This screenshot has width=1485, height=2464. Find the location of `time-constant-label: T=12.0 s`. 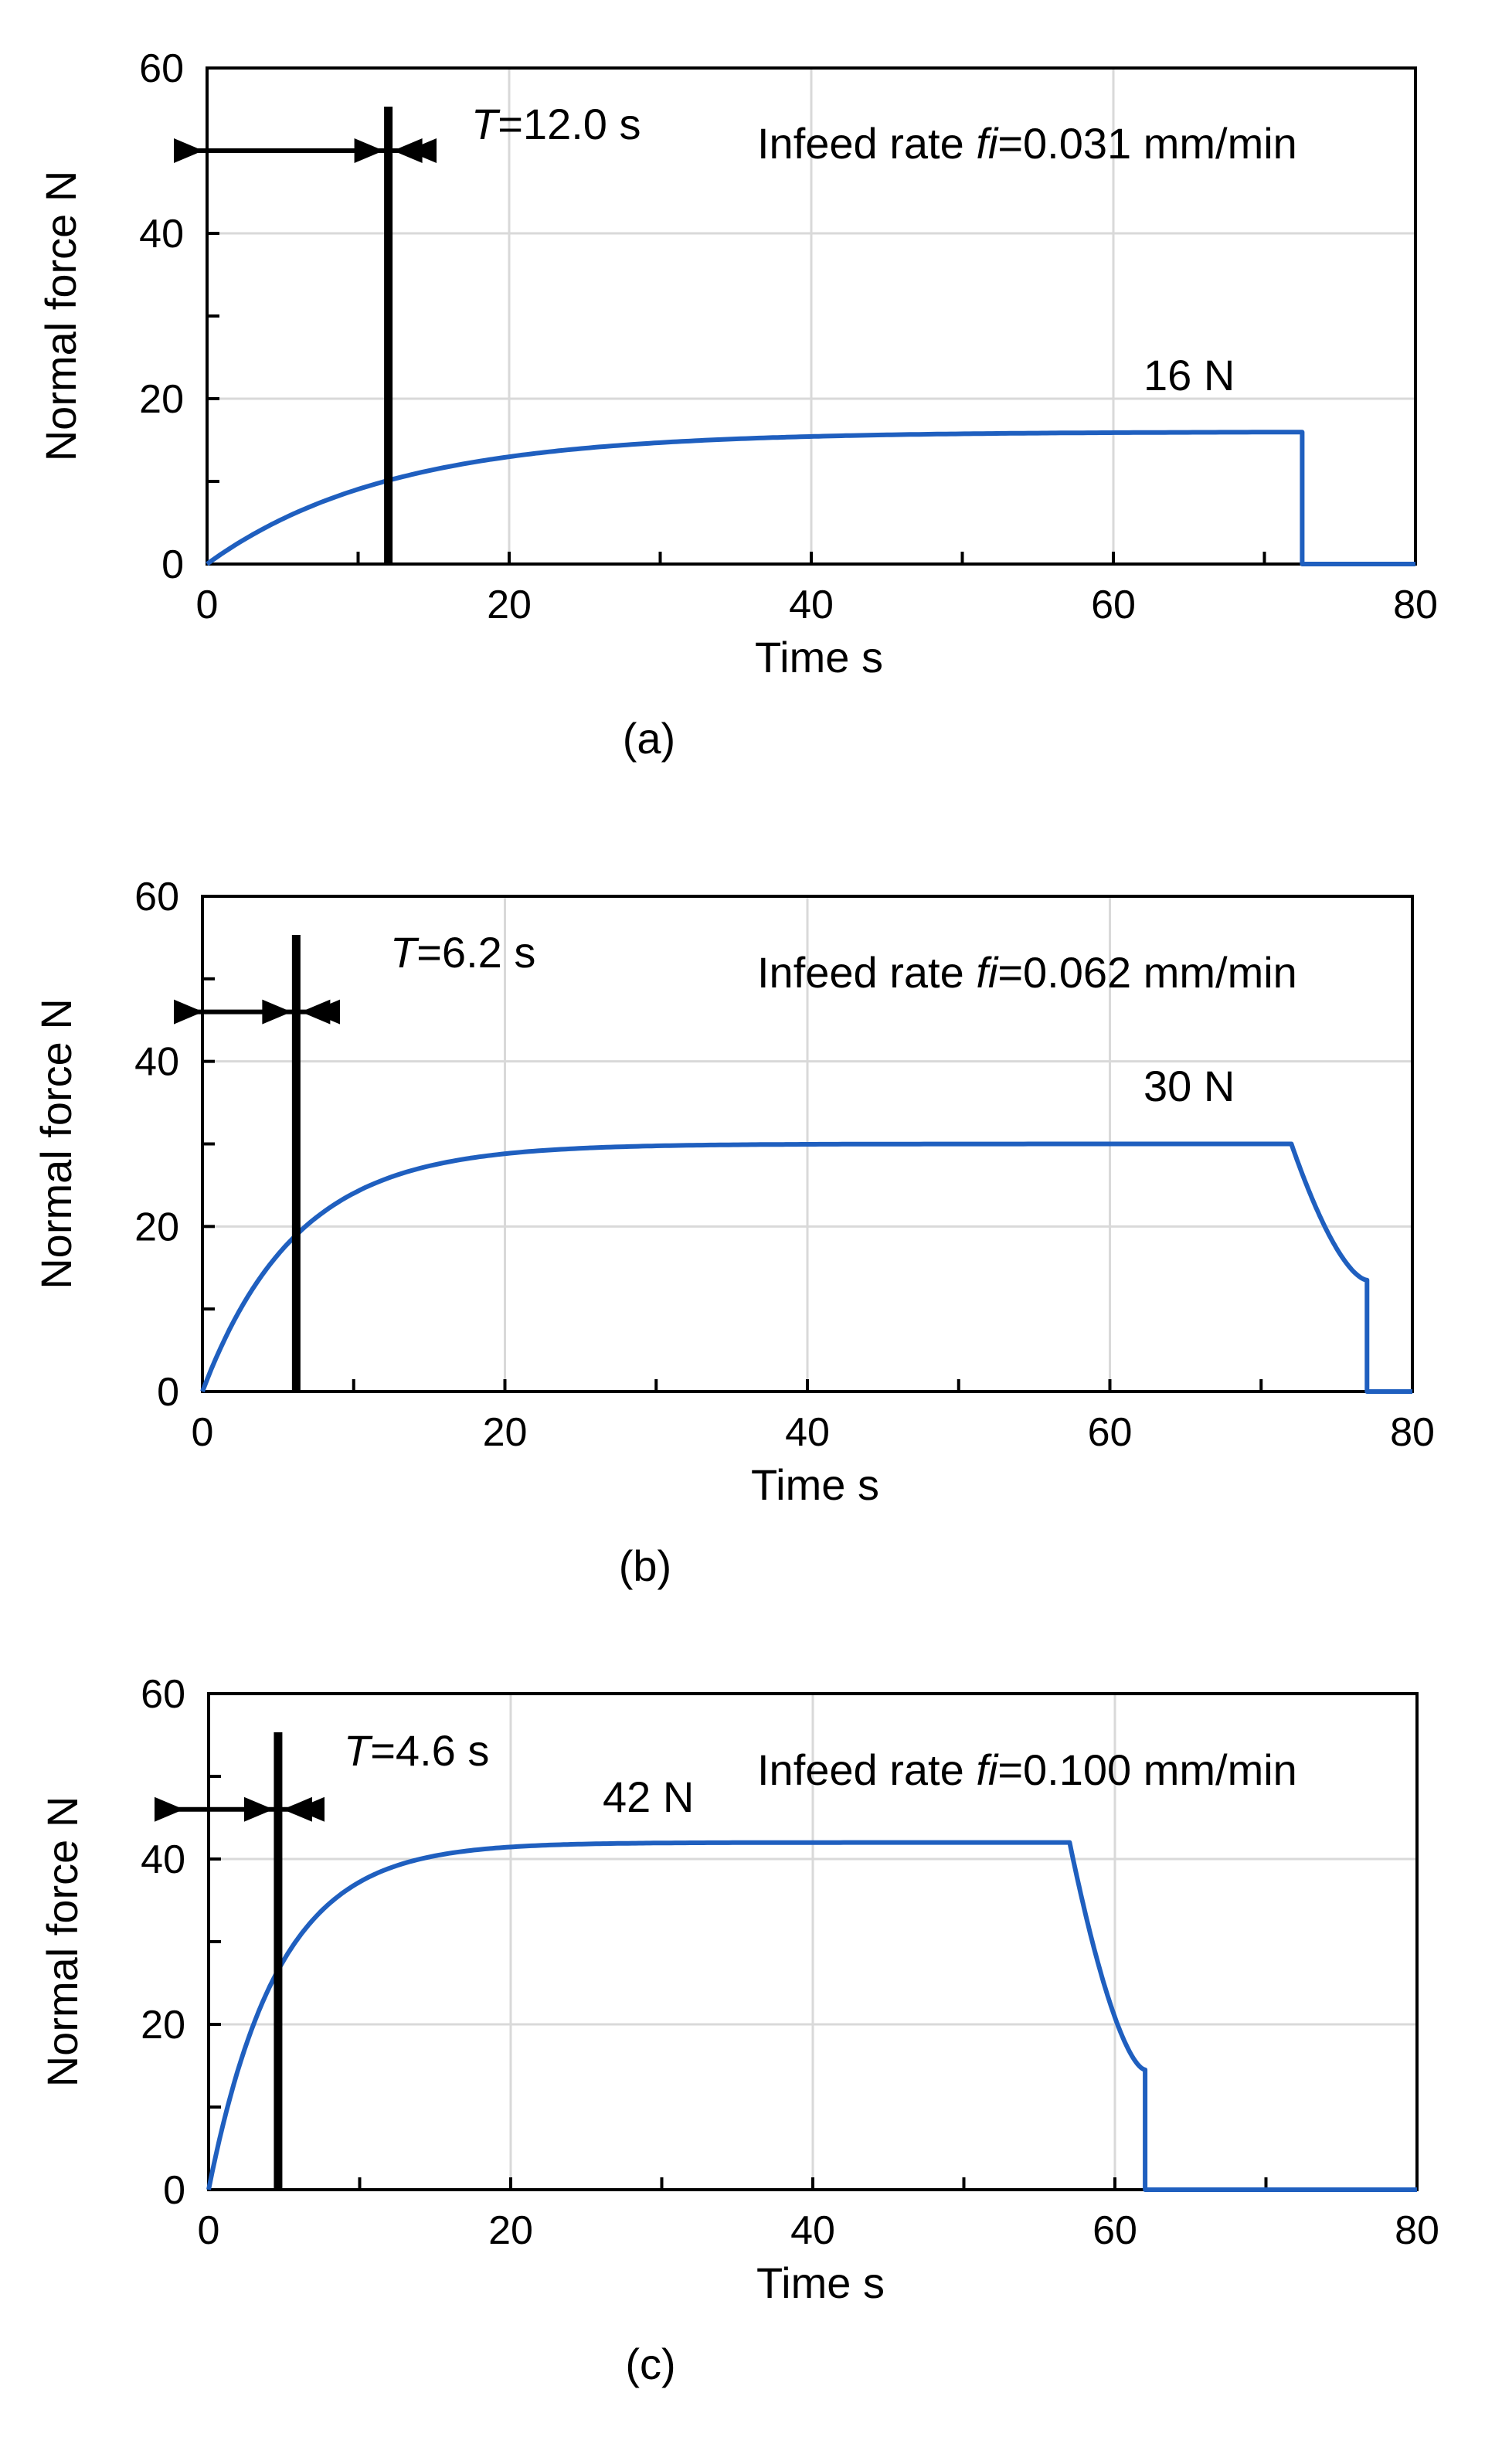

time-constant-label: T=12.0 s is located at coordinates (556, 124).